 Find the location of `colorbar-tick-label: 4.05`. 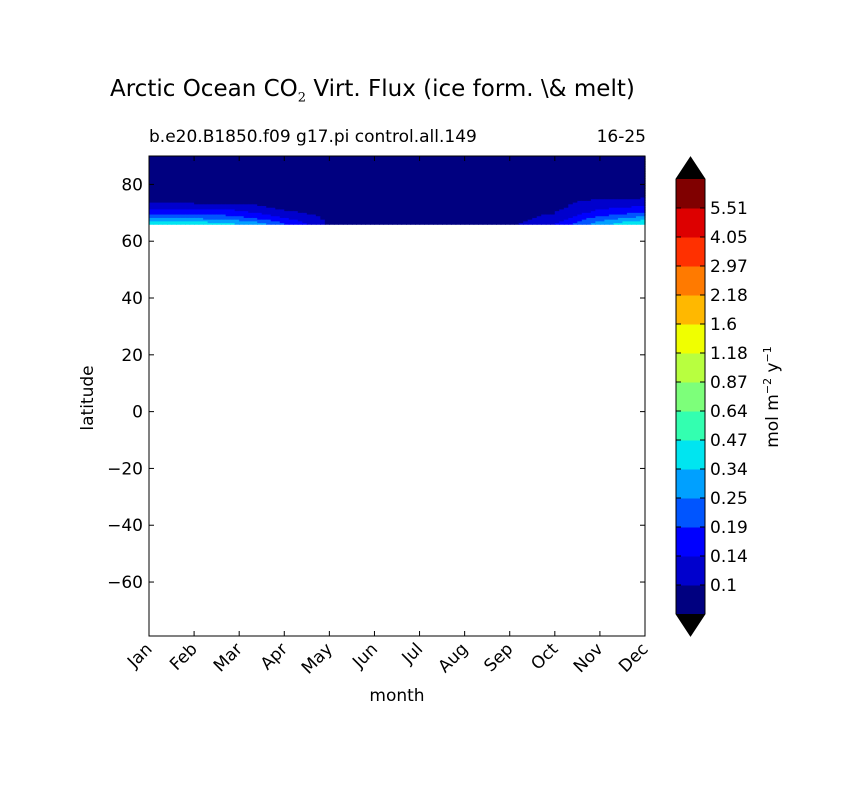

colorbar-tick-label: 4.05 is located at coordinates (729, 238).